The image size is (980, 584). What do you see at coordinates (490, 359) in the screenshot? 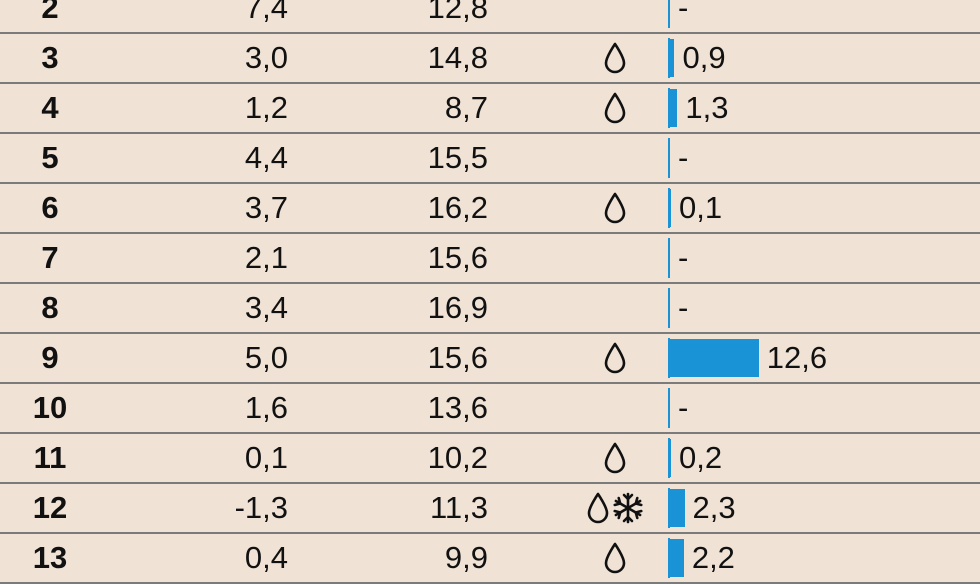
I see `table-row: 9 5,0 15,6 12,6` at bounding box center [490, 359].